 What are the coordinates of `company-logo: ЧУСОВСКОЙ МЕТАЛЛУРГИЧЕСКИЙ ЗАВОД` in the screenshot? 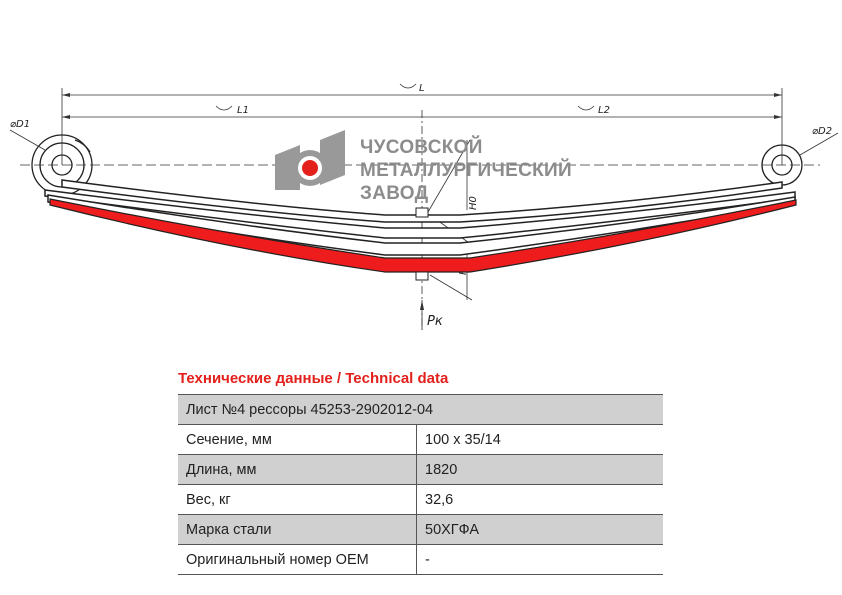 It's located at (423, 167).